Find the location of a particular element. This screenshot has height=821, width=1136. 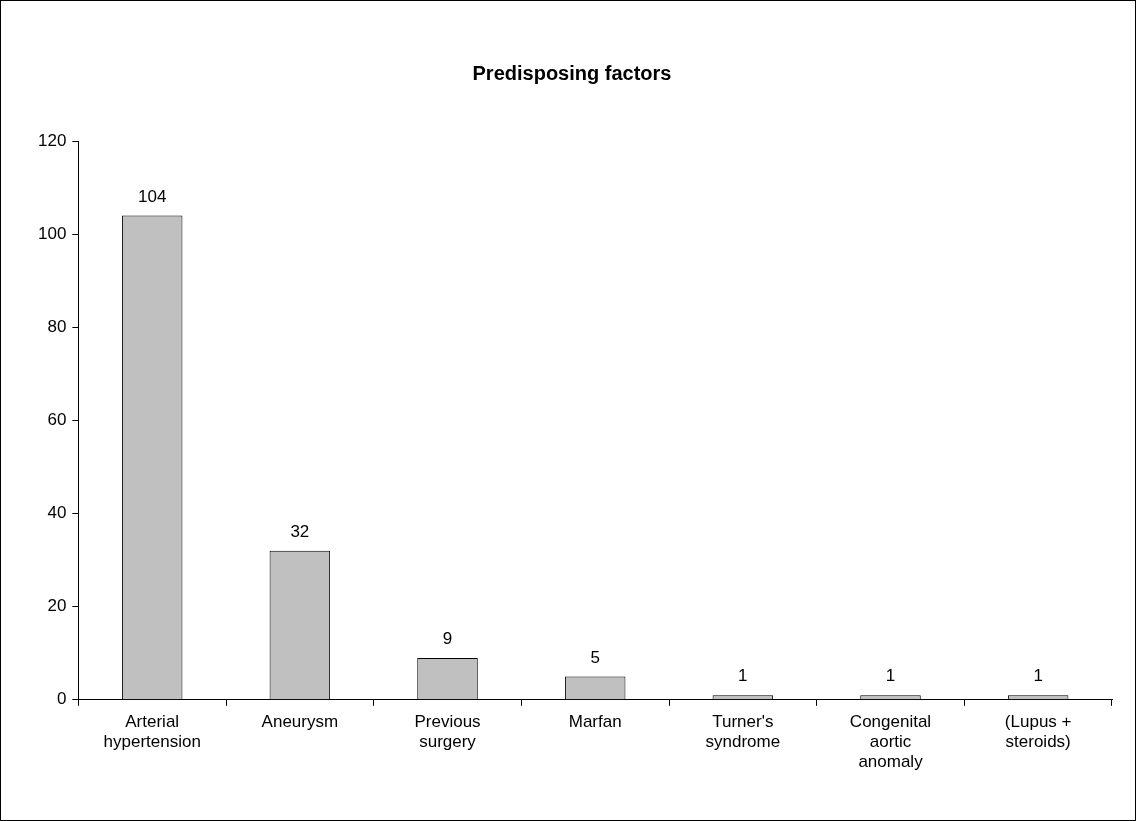

y-tick-label: 0 is located at coordinates (61, 699).